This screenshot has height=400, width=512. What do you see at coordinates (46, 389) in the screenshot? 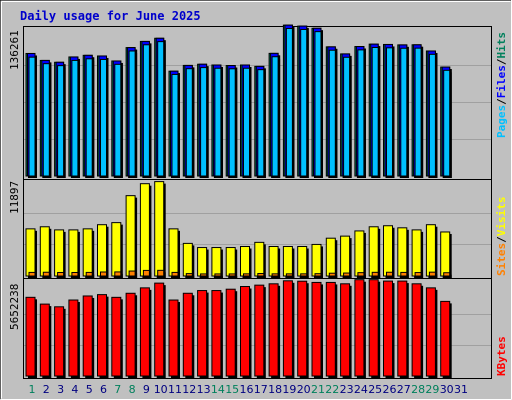
I see `day-label: 2` at bounding box center [46, 389].